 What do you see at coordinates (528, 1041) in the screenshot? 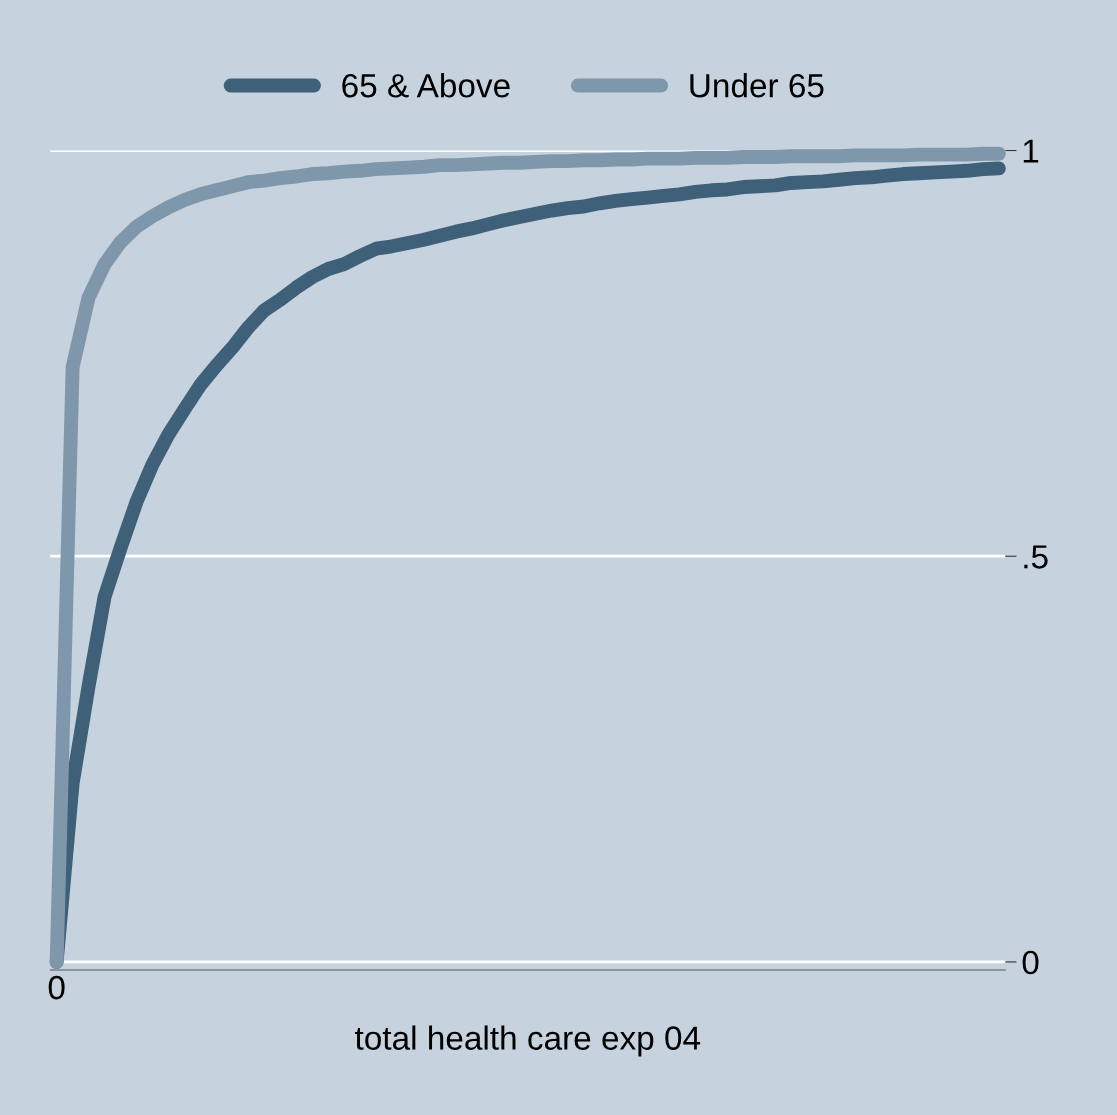
I see `x-axis-title: total health care exp 04` at bounding box center [528, 1041].